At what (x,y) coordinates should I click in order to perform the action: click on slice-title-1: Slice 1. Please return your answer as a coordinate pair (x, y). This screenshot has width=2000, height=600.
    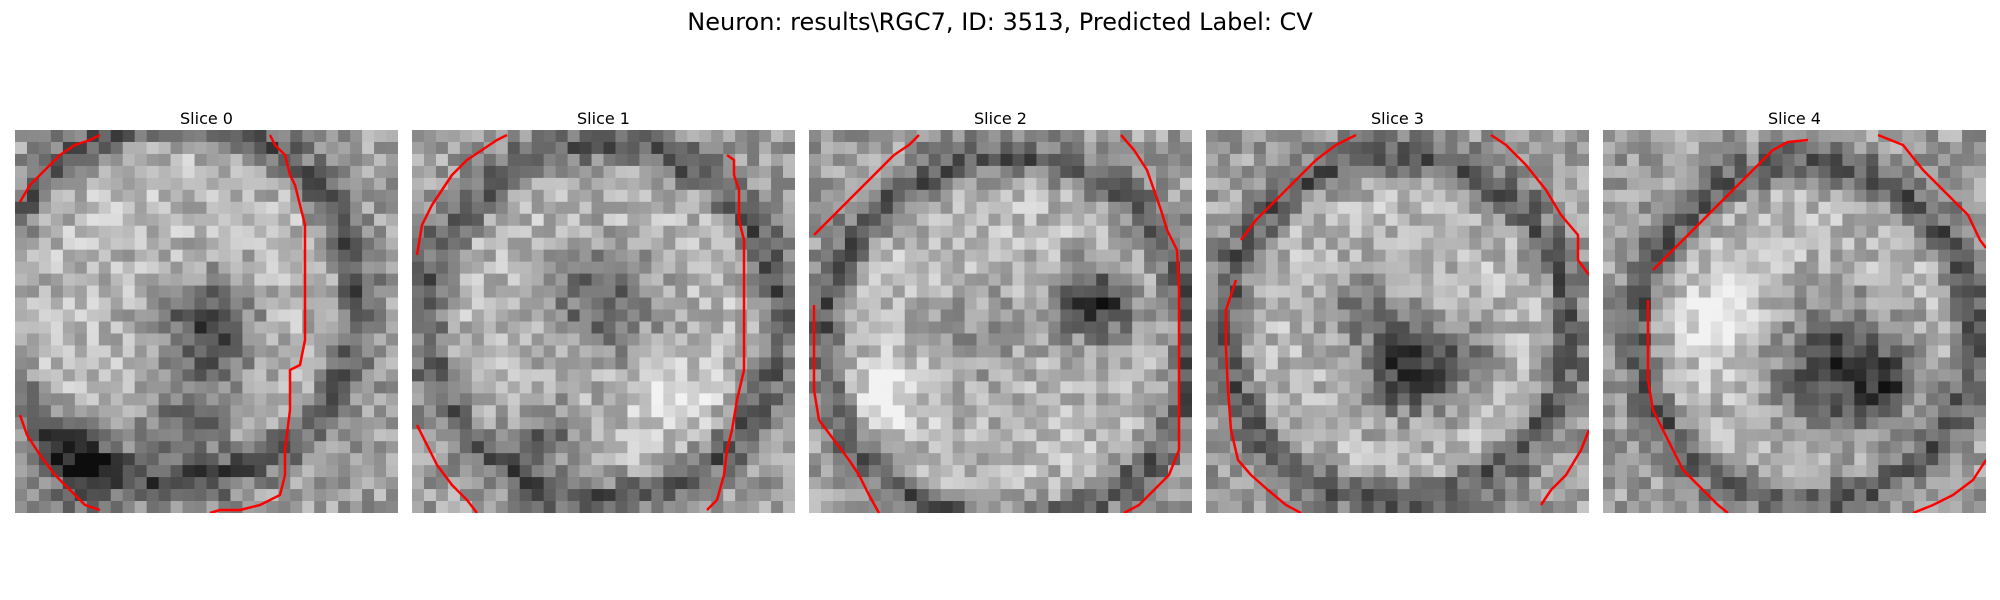
    Looking at the image, I should click on (603, 118).